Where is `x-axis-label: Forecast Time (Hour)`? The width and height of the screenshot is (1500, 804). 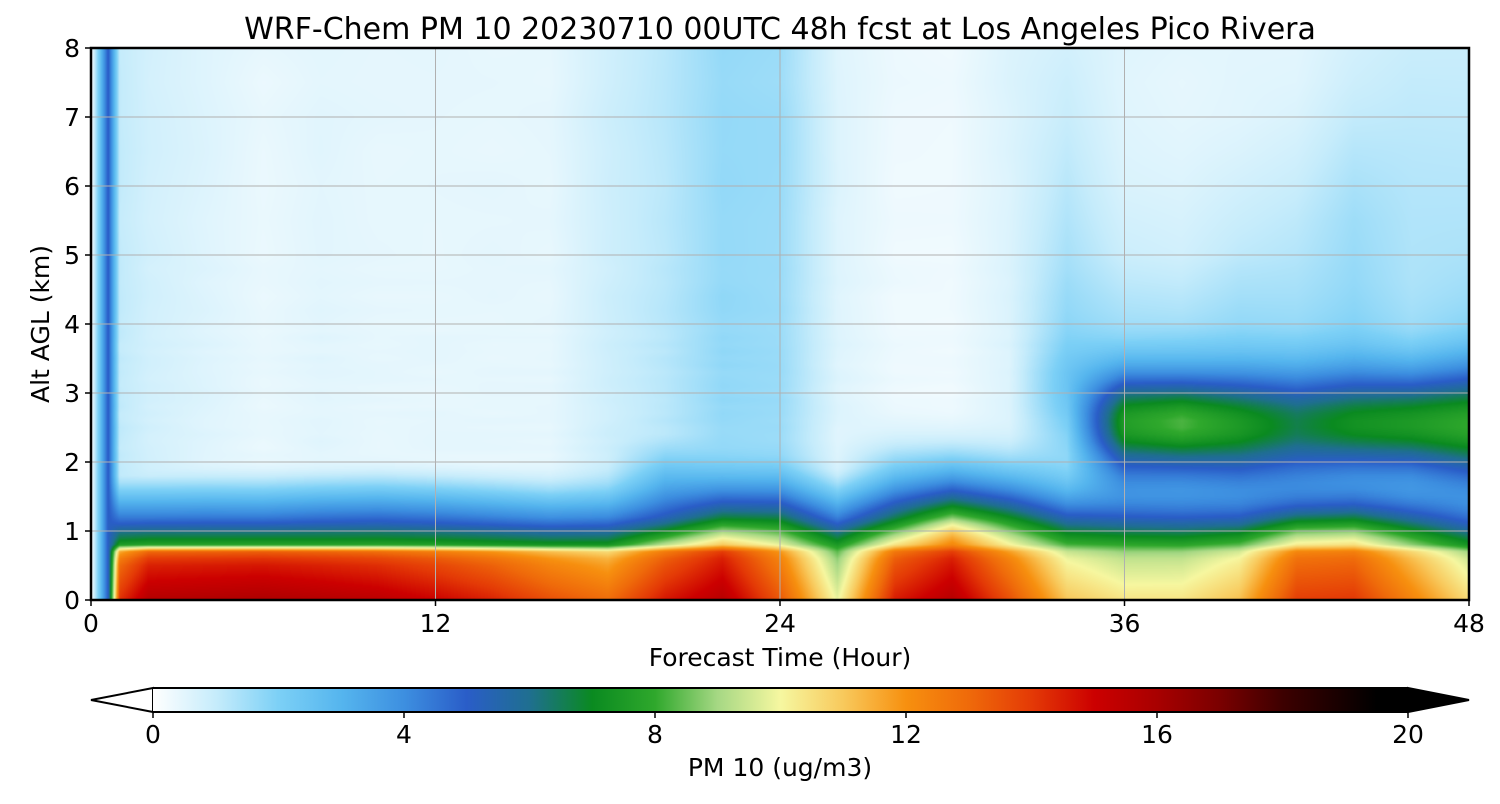 x-axis-label: Forecast Time (Hour) is located at coordinates (780, 657).